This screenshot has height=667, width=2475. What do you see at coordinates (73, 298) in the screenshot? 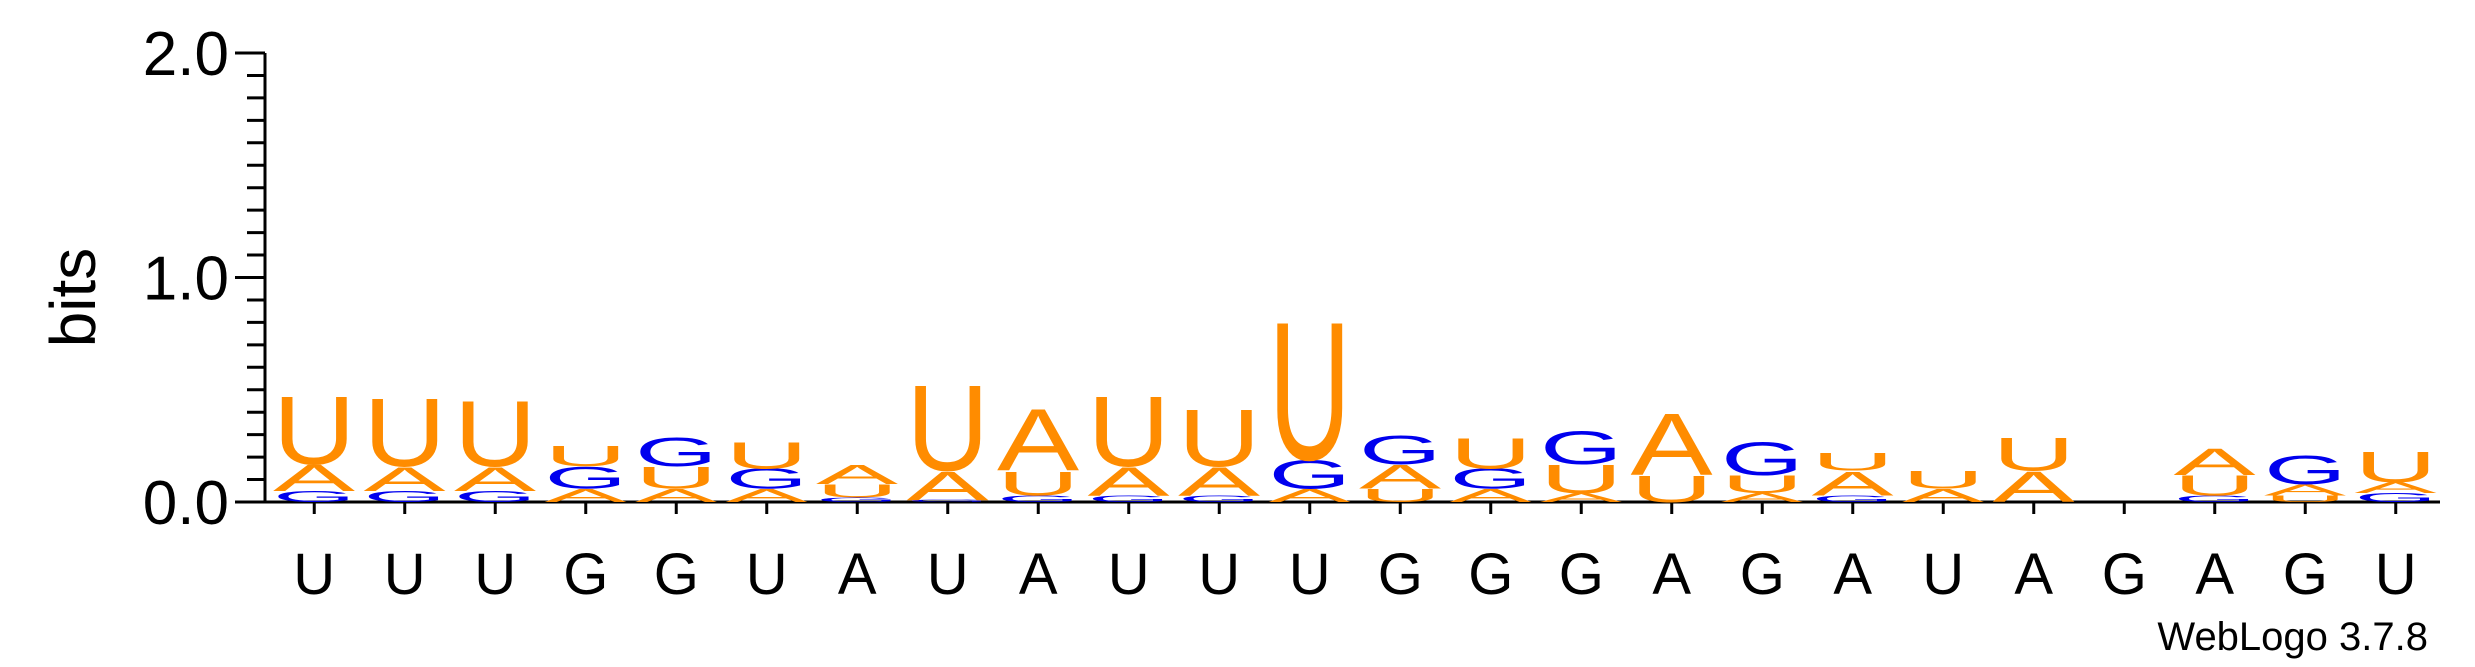
I see `y-axis-title: bits` at bounding box center [73, 298].